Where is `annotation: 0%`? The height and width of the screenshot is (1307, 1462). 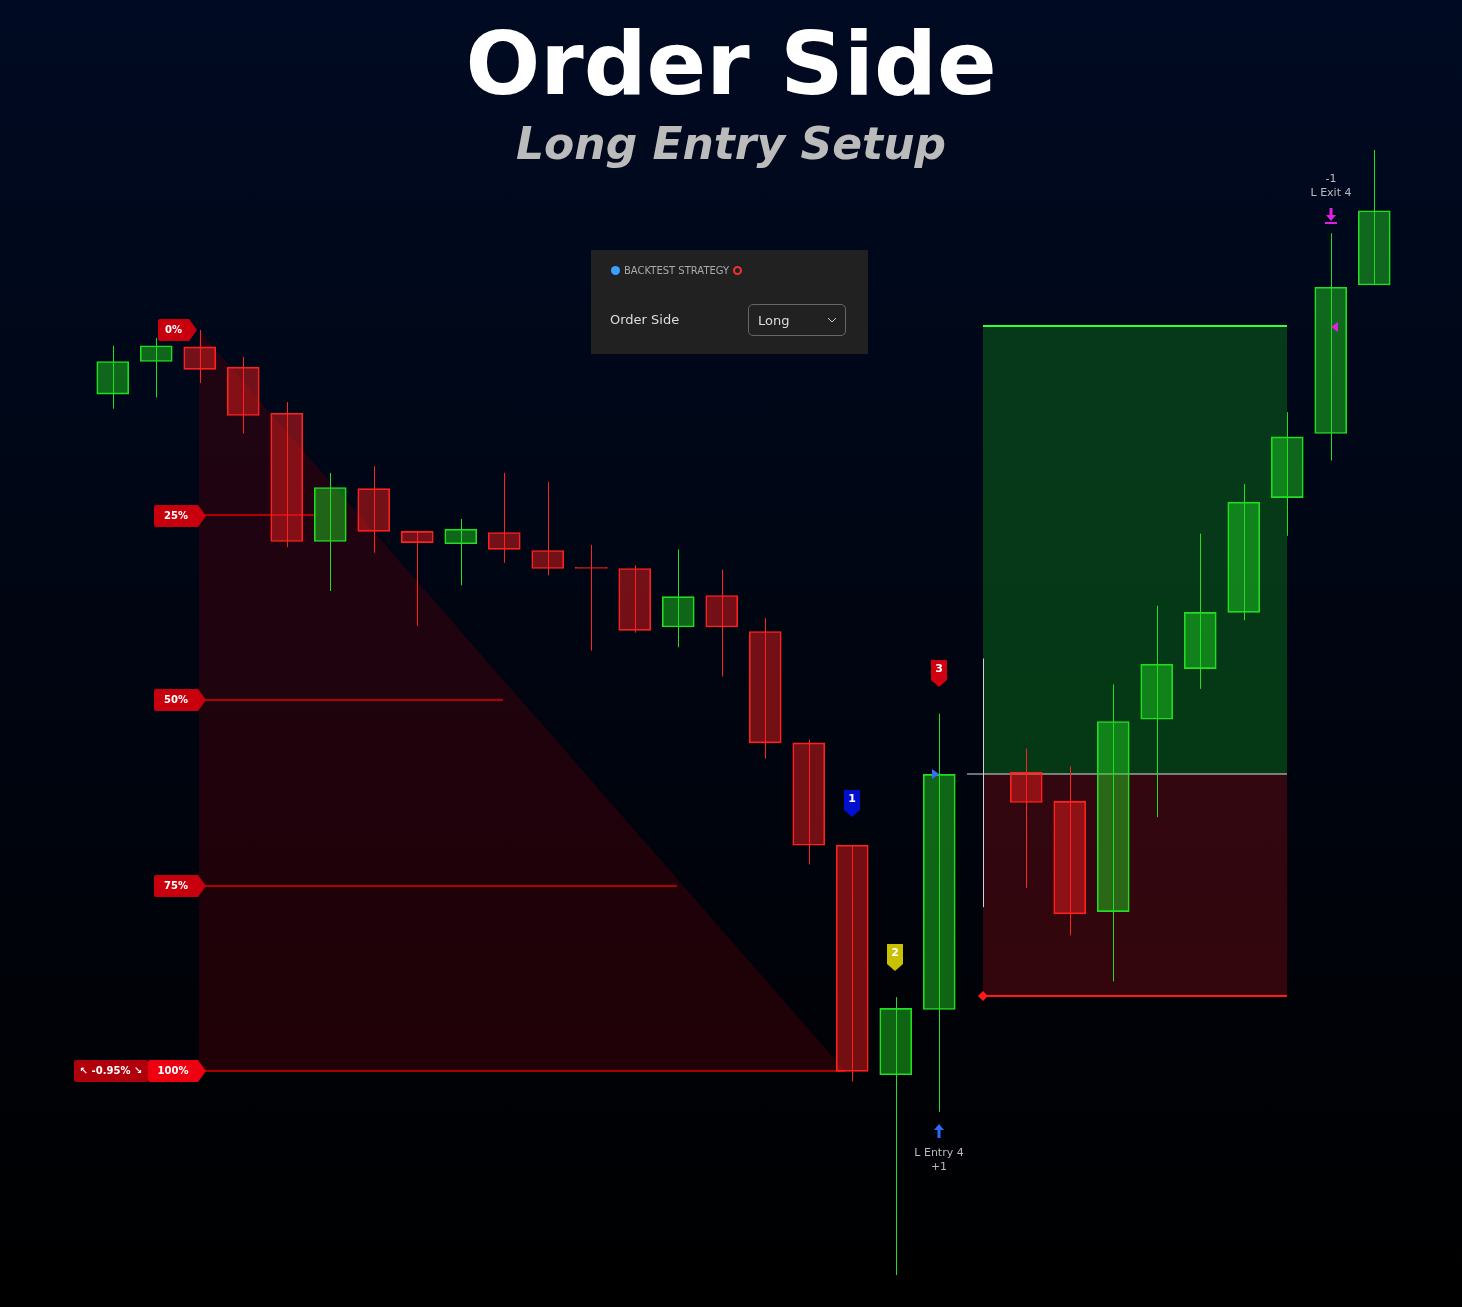
annotation: 0% is located at coordinates (177, 330).